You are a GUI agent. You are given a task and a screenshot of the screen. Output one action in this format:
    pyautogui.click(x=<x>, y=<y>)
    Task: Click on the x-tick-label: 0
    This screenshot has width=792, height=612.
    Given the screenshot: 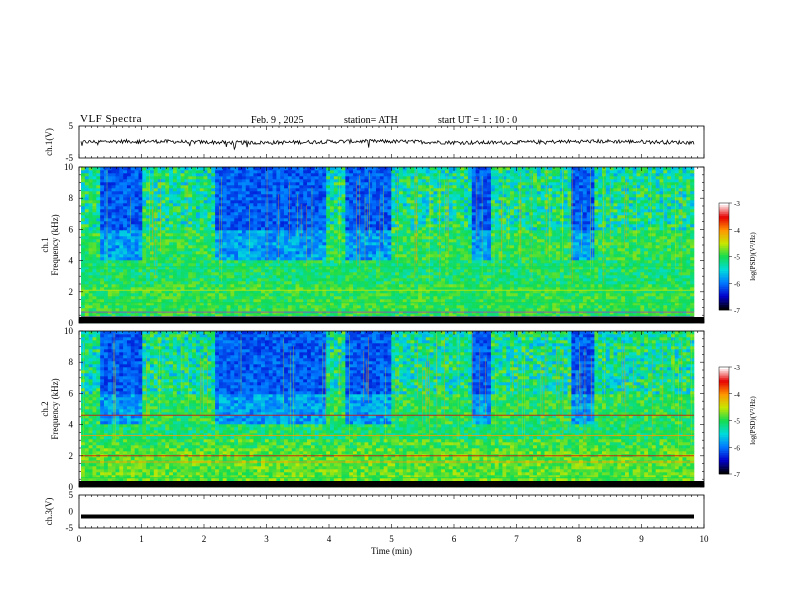 What is the action you would take?
    pyautogui.click(x=79, y=539)
    